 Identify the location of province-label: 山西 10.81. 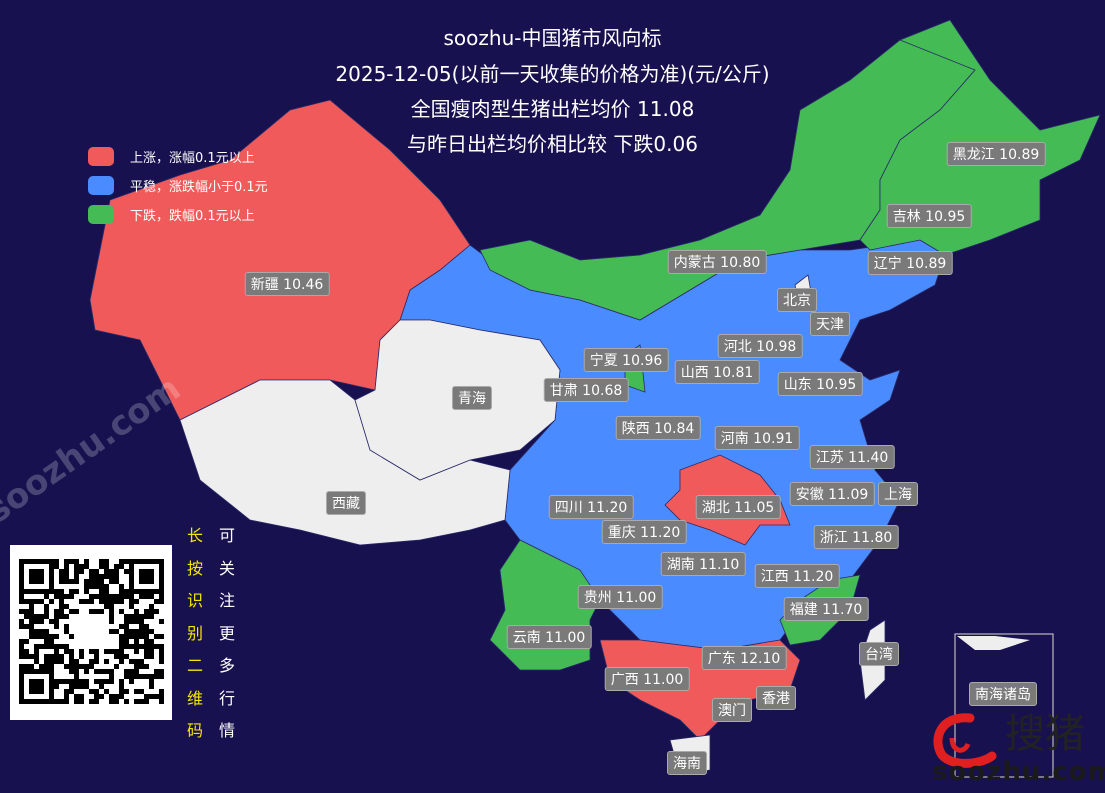
(717, 372).